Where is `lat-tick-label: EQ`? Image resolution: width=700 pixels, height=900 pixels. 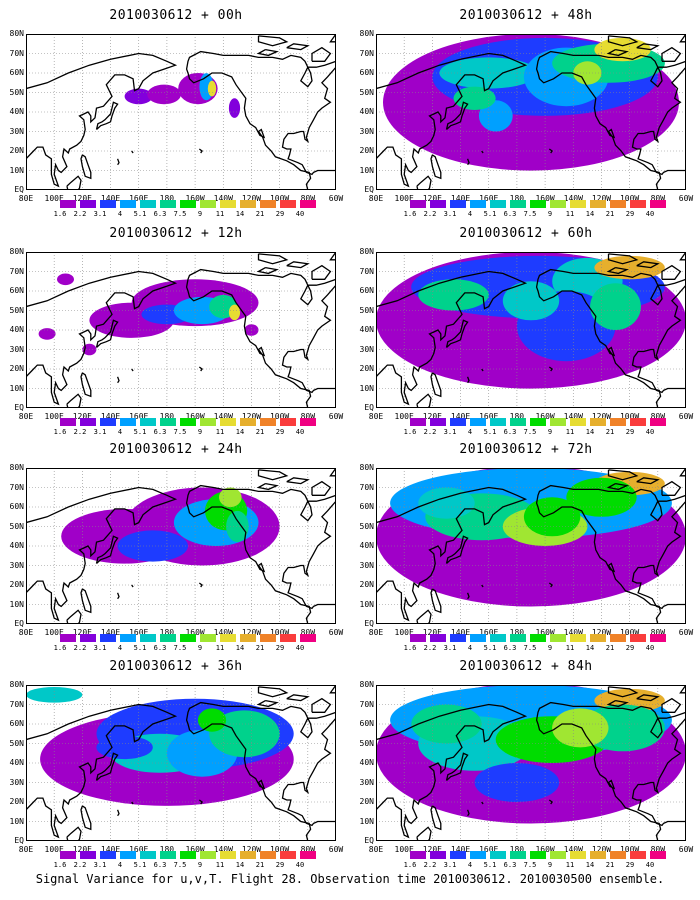 lat-tick-label: EQ is located at coordinates (369, 407).